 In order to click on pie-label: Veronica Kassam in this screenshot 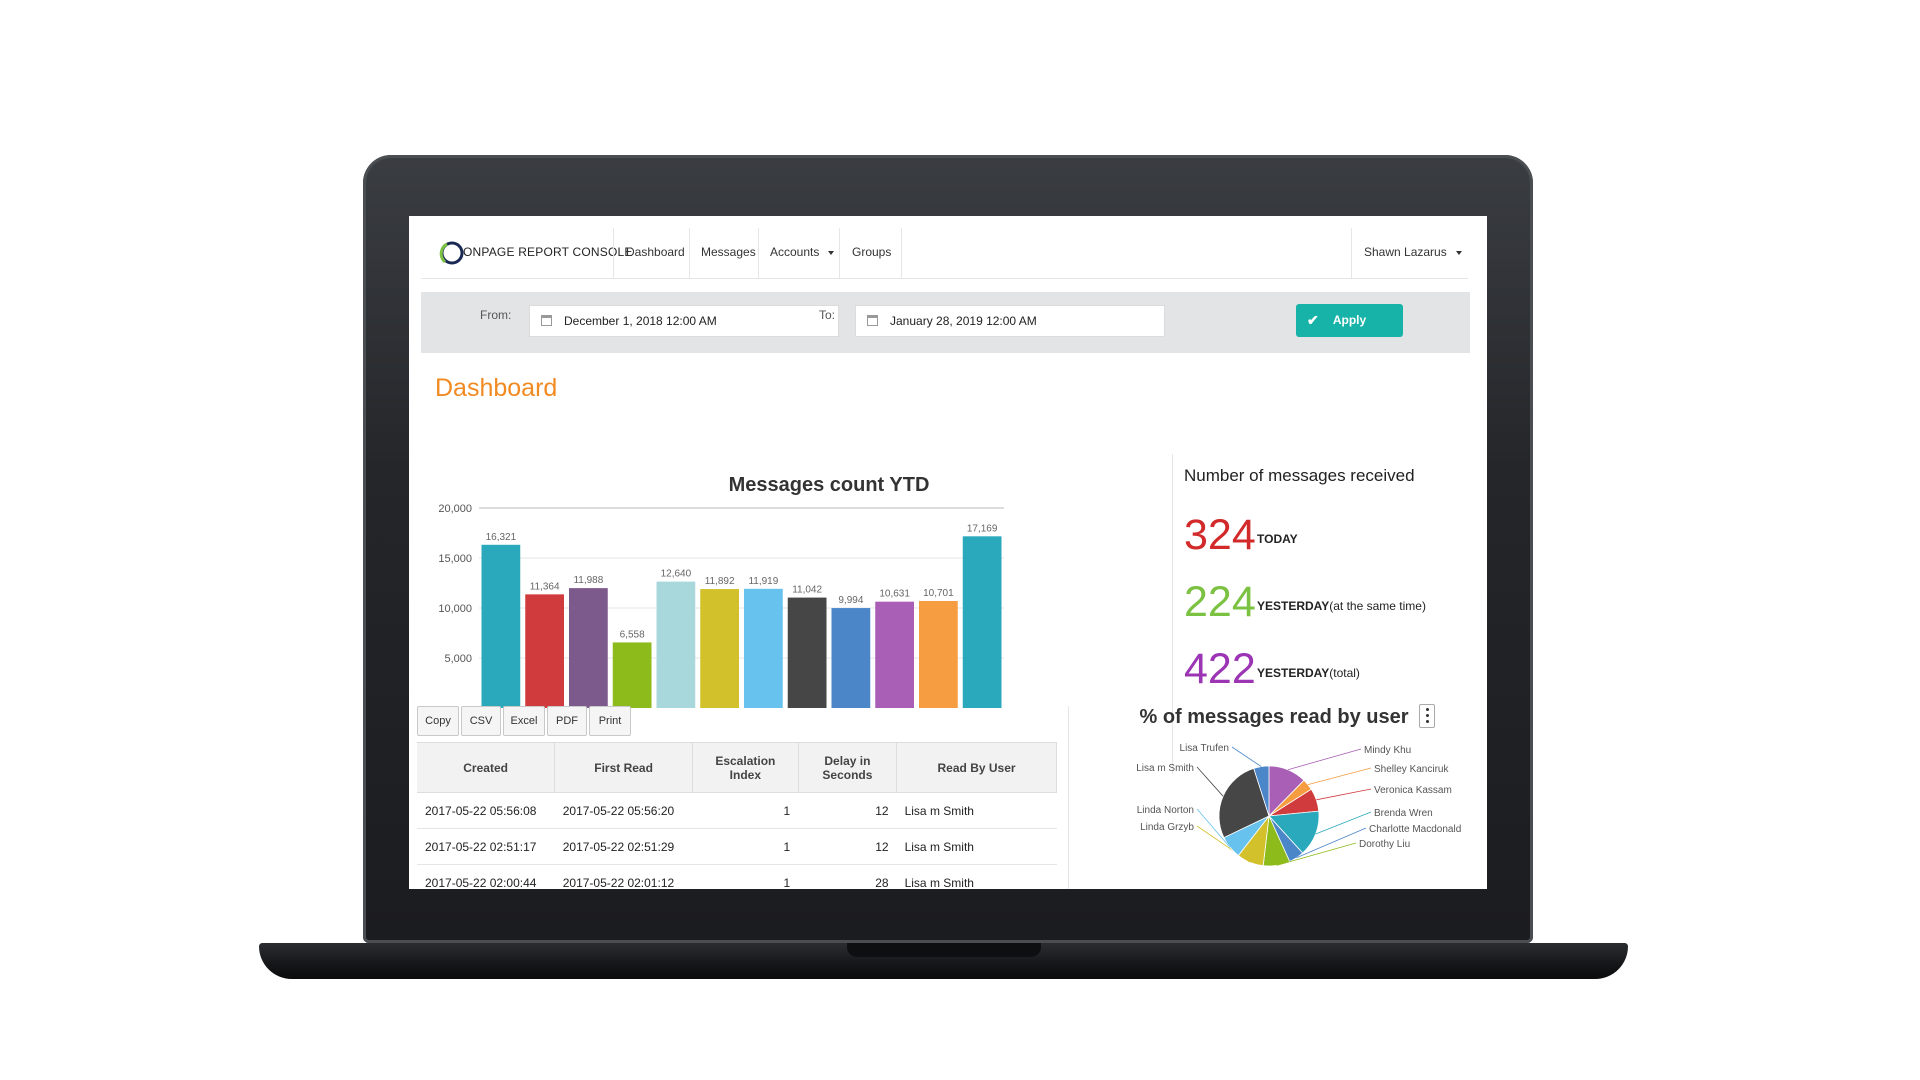, I will do `click(1413, 790)`.